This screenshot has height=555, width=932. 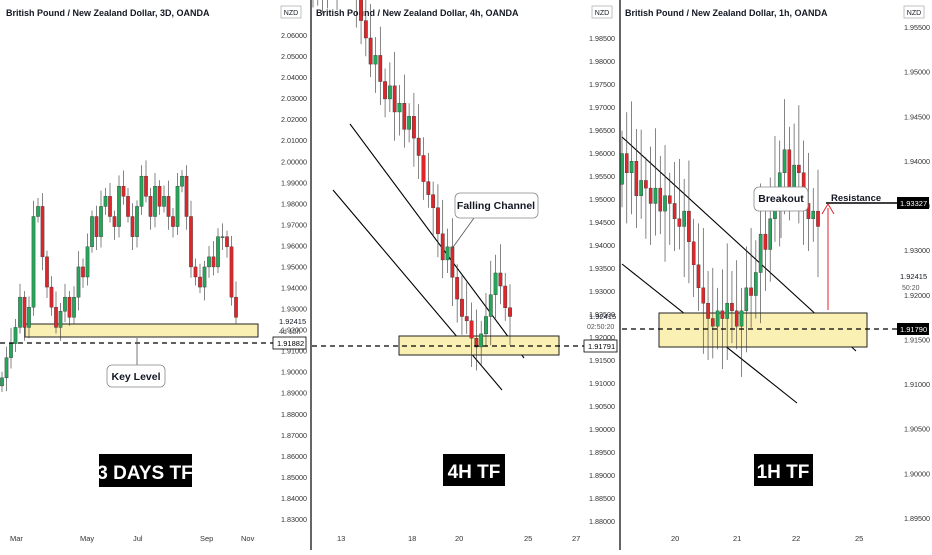 I want to click on key-level-zone-1h, so click(x=763, y=330).